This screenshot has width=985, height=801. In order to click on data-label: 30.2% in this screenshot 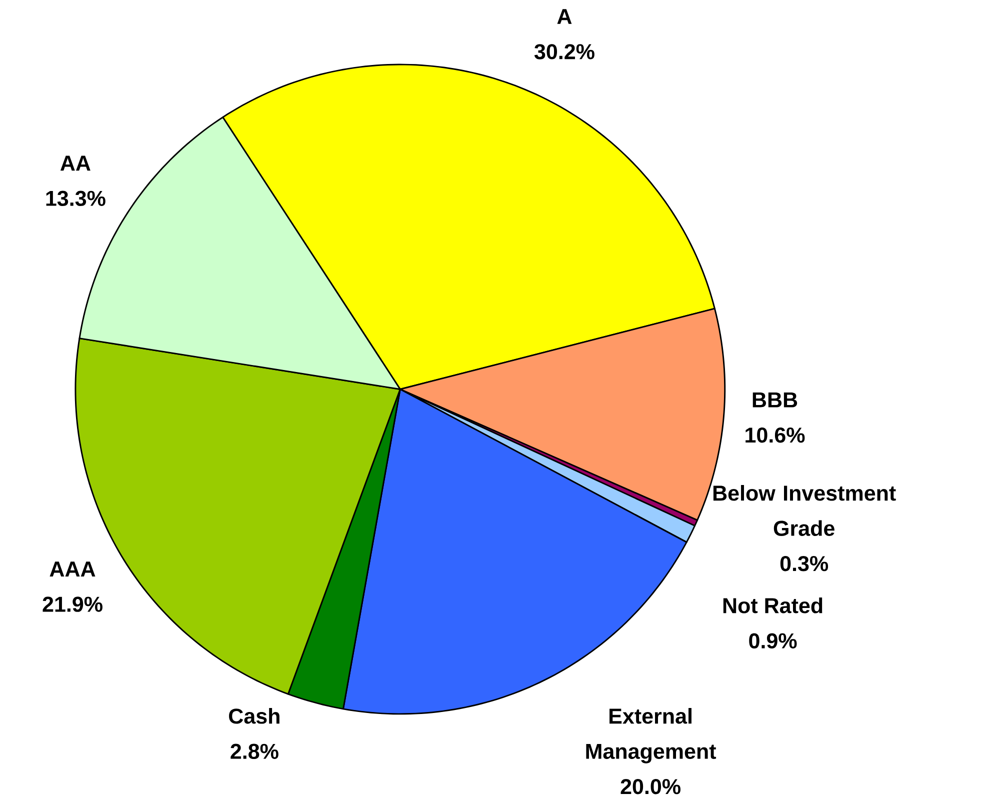, I will do `click(564, 52)`.